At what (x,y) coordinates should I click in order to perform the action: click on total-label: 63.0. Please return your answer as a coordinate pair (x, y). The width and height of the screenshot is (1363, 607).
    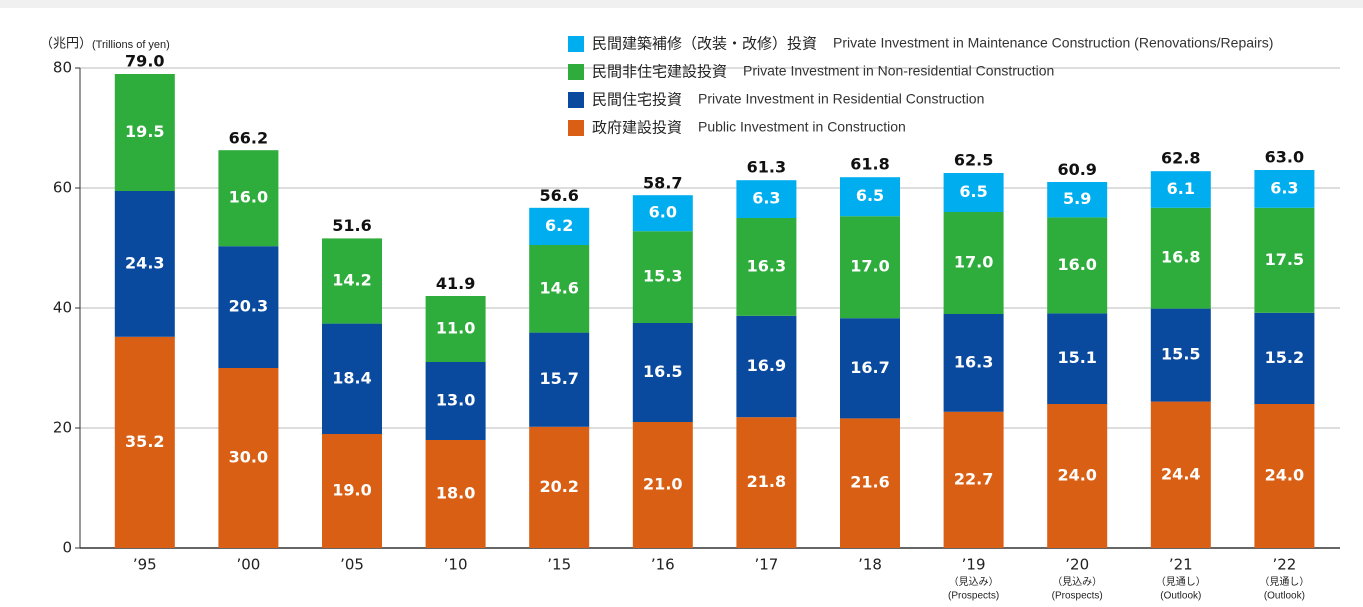
    Looking at the image, I should click on (1284, 157).